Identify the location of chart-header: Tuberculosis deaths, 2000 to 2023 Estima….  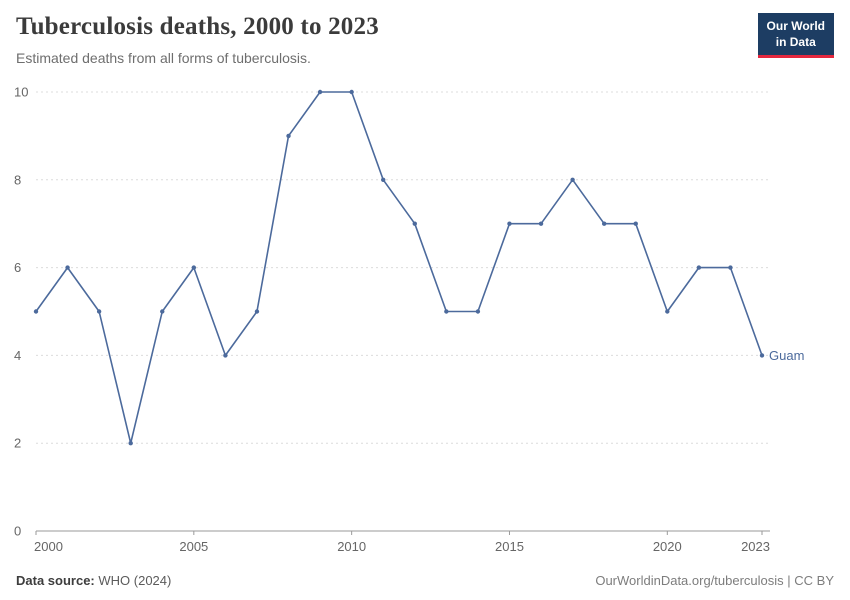
(425, 39).